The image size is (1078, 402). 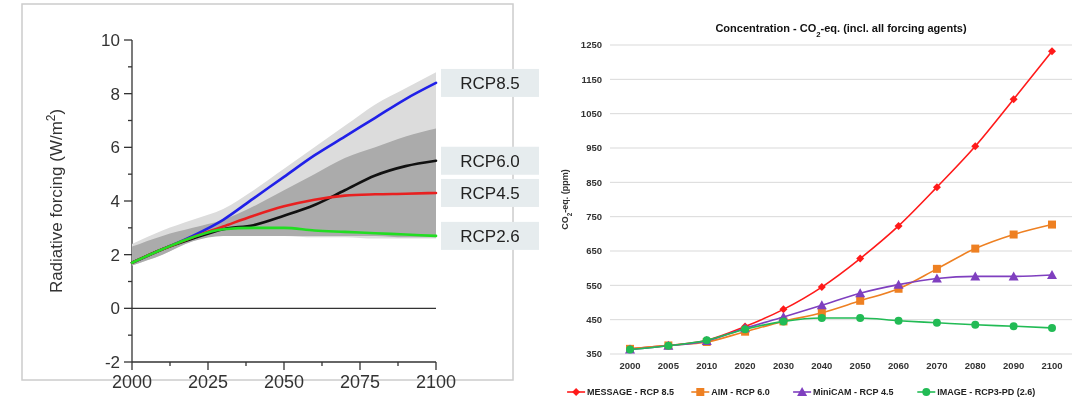 What do you see at coordinates (115, 309) in the screenshot?
I see `y-tick-label: 0` at bounding box center [115, 309].